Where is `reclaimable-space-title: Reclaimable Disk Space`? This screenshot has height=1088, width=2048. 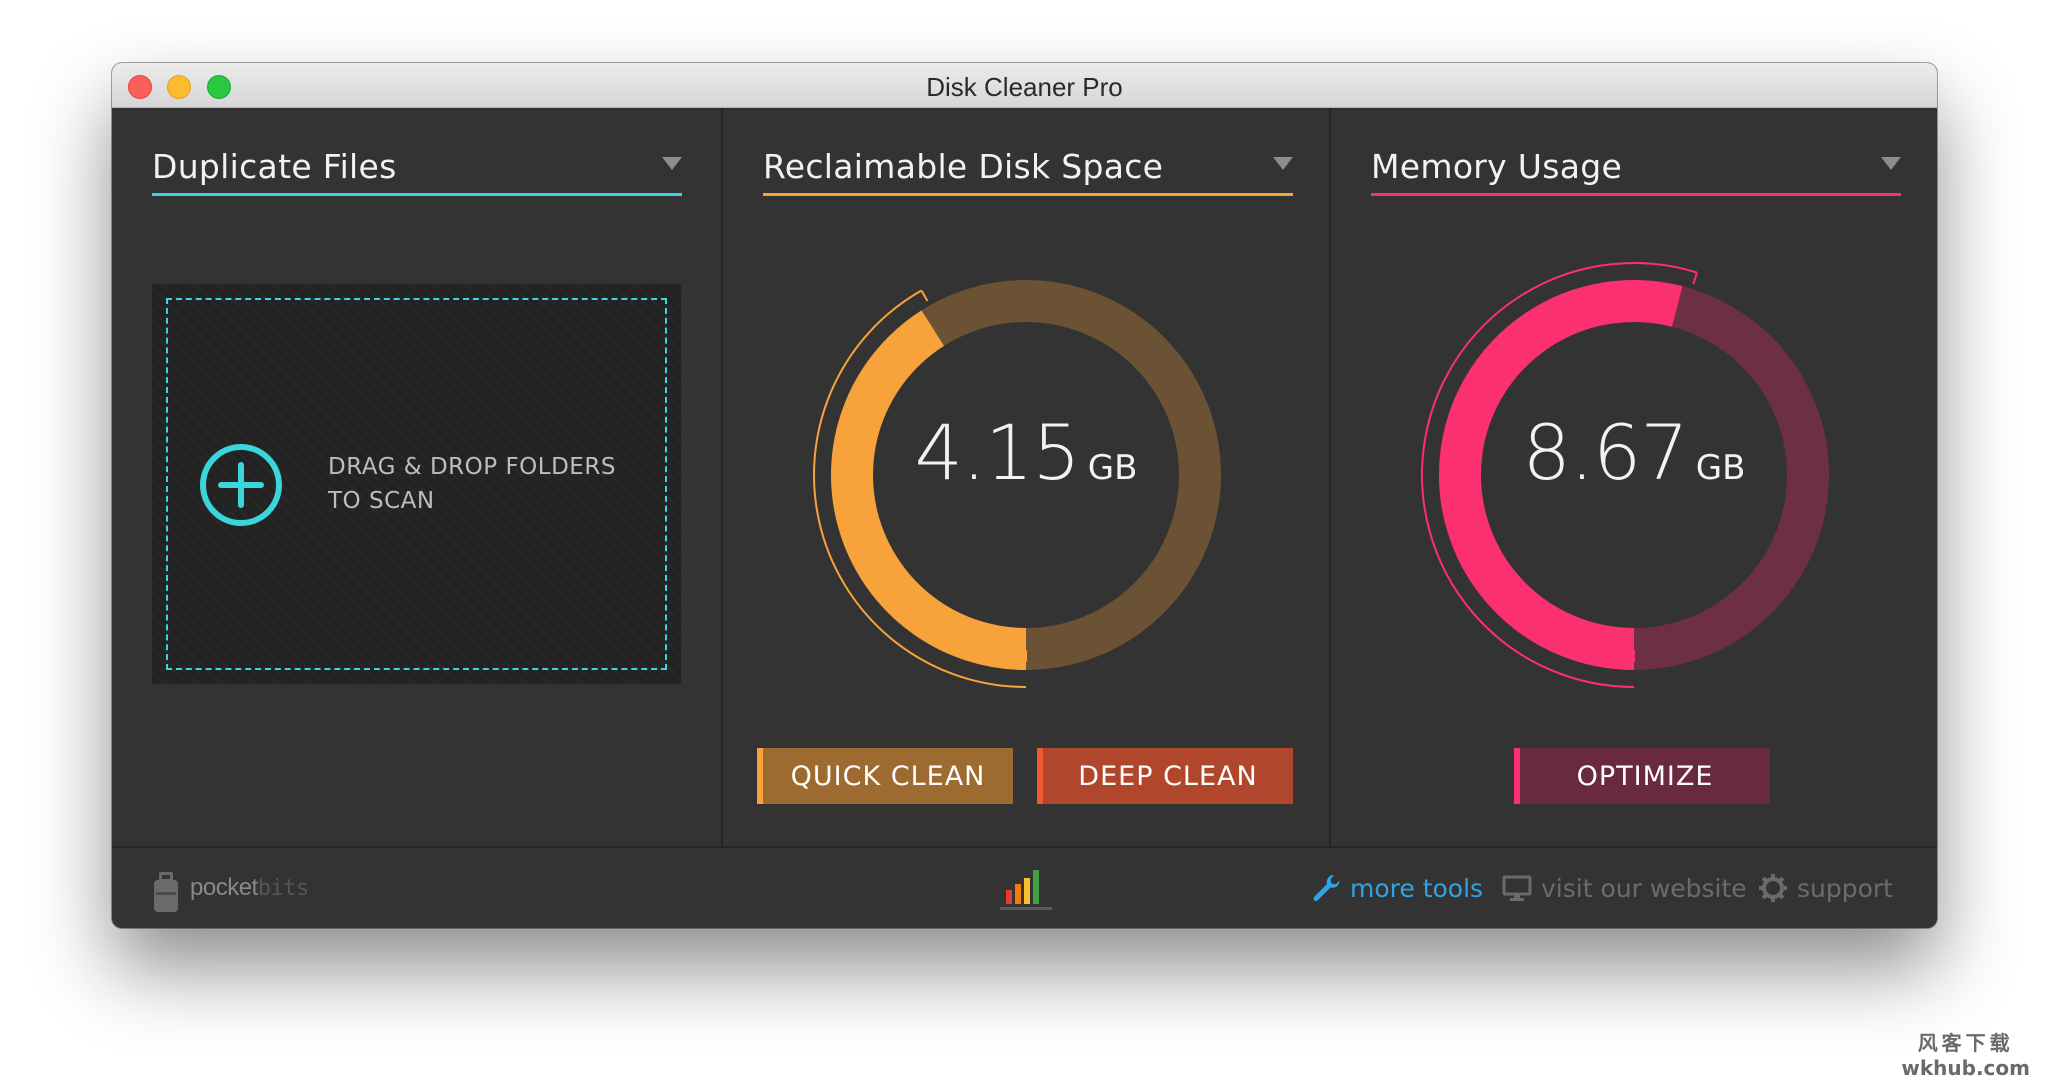
reclaimable-space-title: Reclaimable Disk Space is located at coordinates (963, 166).